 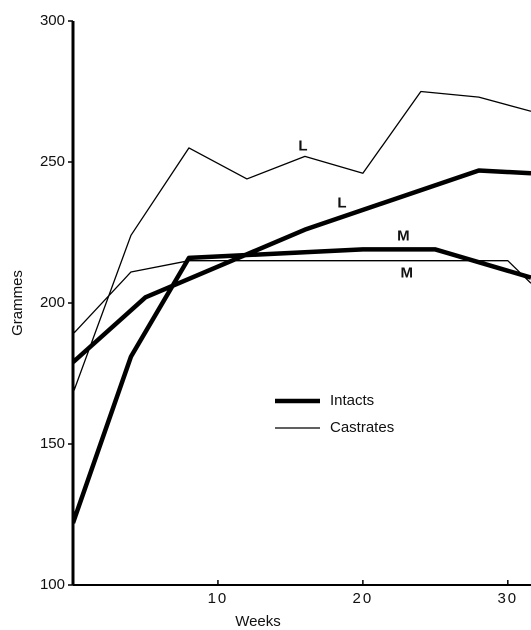 I want to click on y-tick-label: 100, so click(x=52, y=584).